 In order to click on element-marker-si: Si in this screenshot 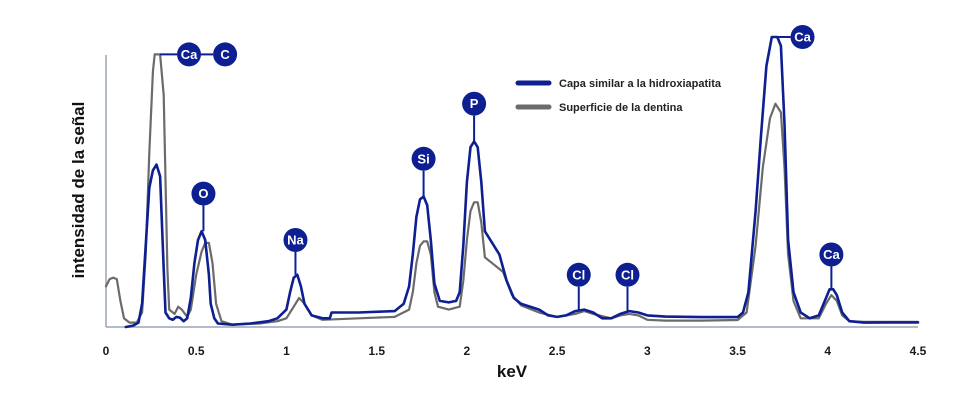, I will do `click(423, 171)`.